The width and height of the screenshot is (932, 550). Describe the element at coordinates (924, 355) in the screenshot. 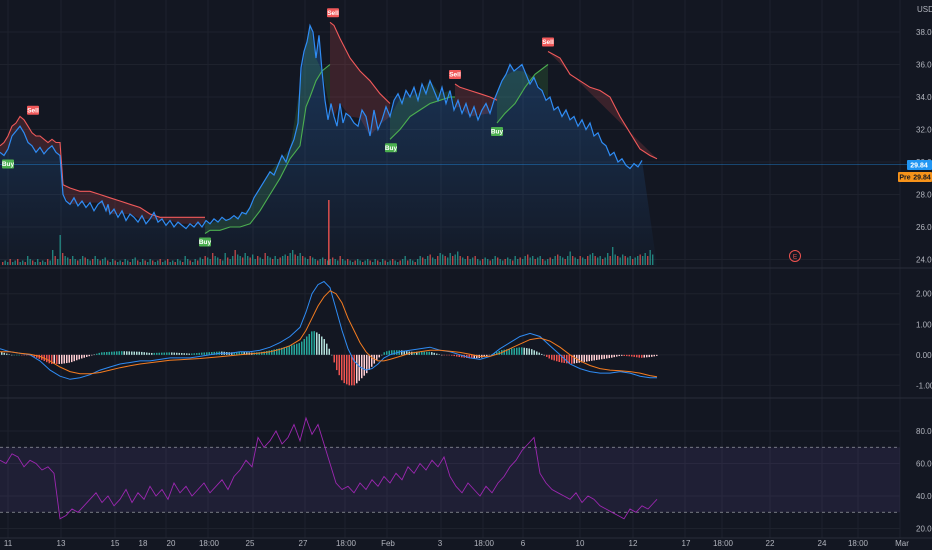

I see `macd-axis-tick: 0.00` at that location.